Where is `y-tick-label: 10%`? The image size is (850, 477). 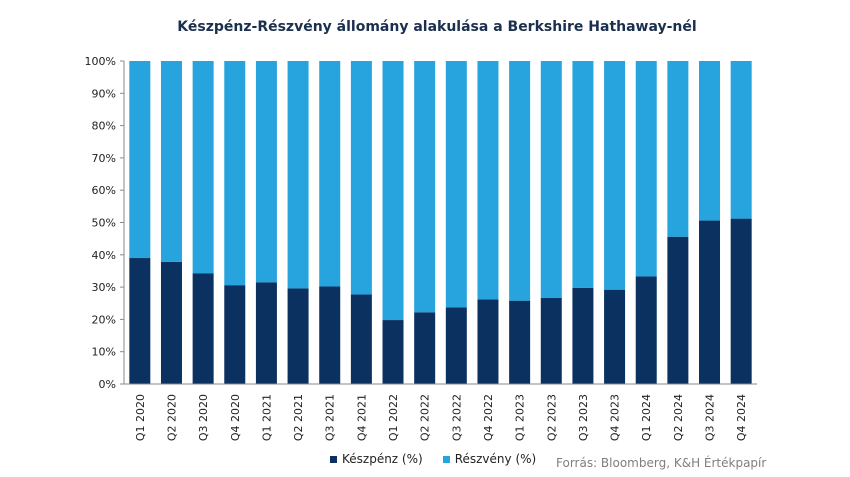
y-tick-label: 10% is located at coordinates (104, 352).